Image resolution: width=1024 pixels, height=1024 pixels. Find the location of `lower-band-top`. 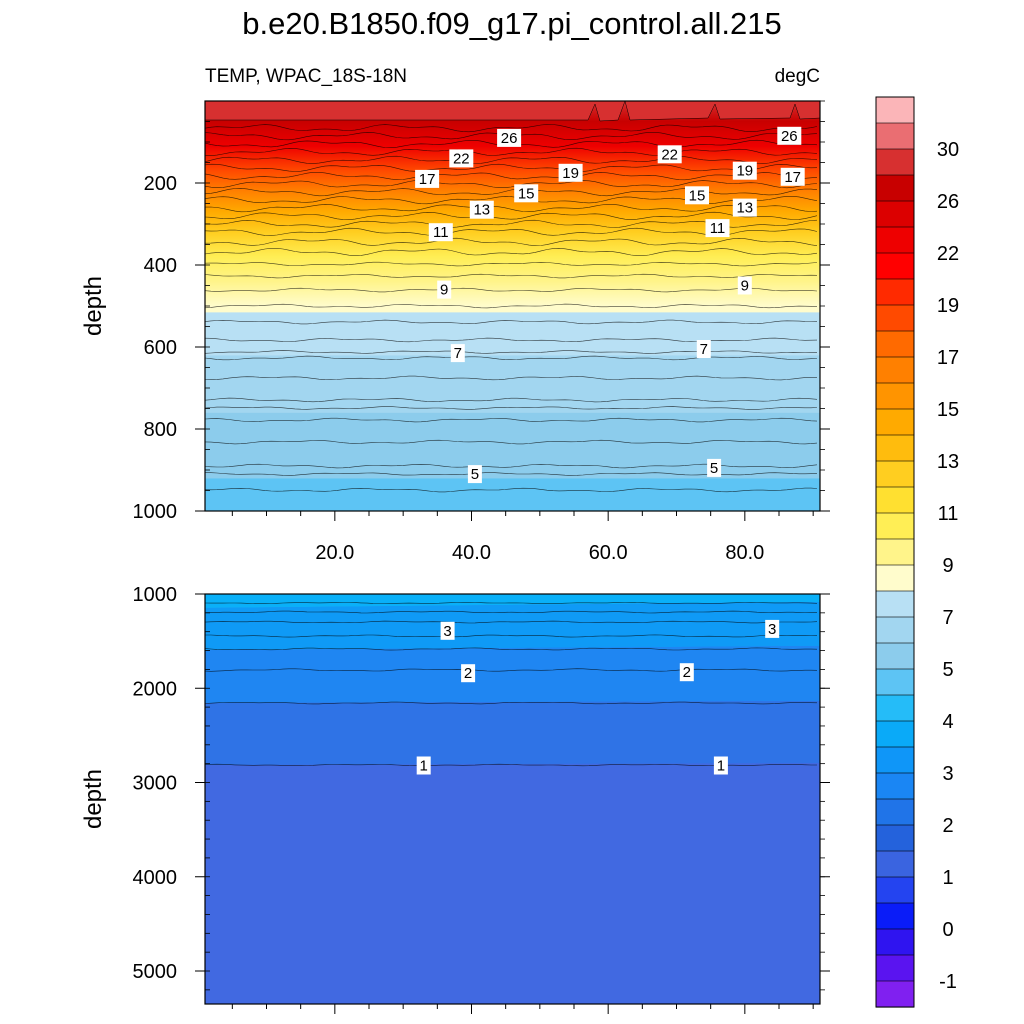

lower-band-top is located at coordinates (512, 601).